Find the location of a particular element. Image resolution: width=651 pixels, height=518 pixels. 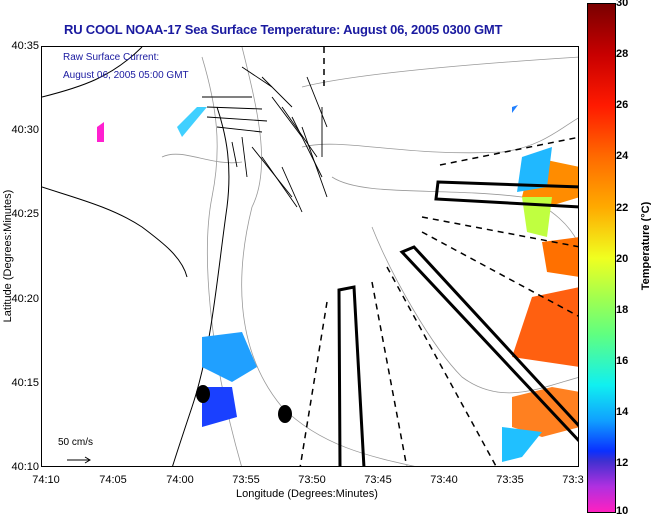

colorbar-title: Temperature (°C) is located at coordinates (645, 246).